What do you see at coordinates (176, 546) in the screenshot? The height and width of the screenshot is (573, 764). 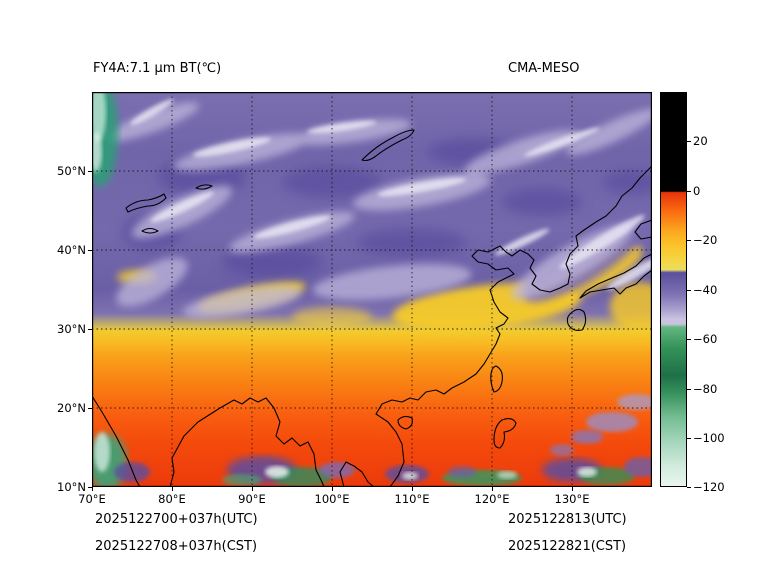 I see `init-time-cst: 2025122708+037h(CST)` at bounding box center [176, 546].